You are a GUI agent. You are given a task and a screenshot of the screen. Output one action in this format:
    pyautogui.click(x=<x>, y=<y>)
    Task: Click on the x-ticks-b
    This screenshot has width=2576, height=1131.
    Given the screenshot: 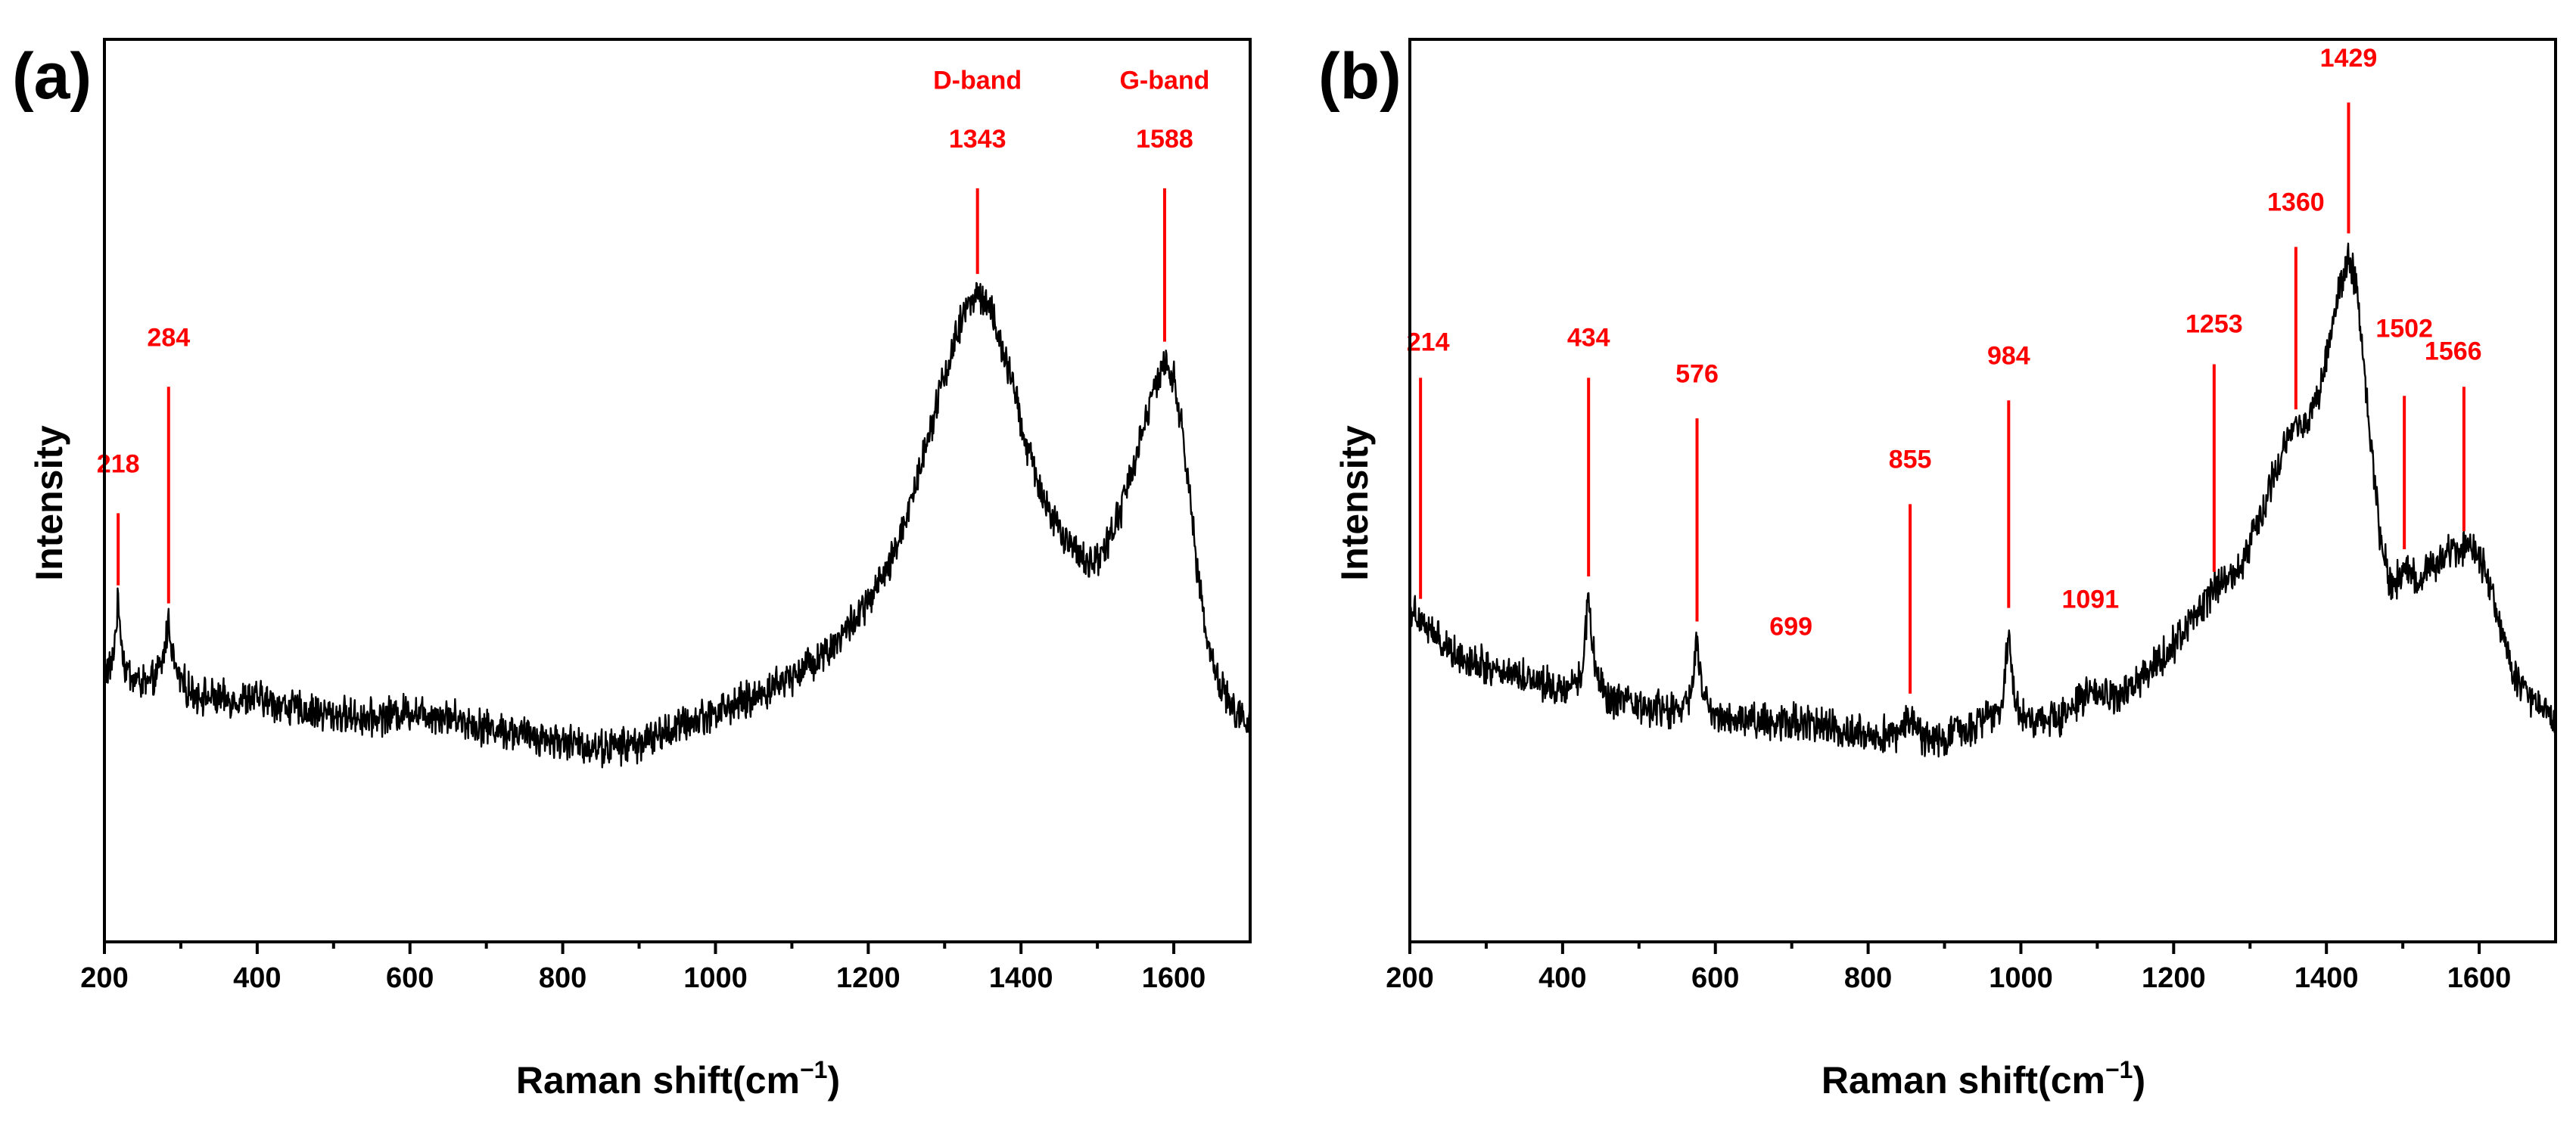 What is the action you would take?
    pyautogui.click(x=1944, y=948)
    